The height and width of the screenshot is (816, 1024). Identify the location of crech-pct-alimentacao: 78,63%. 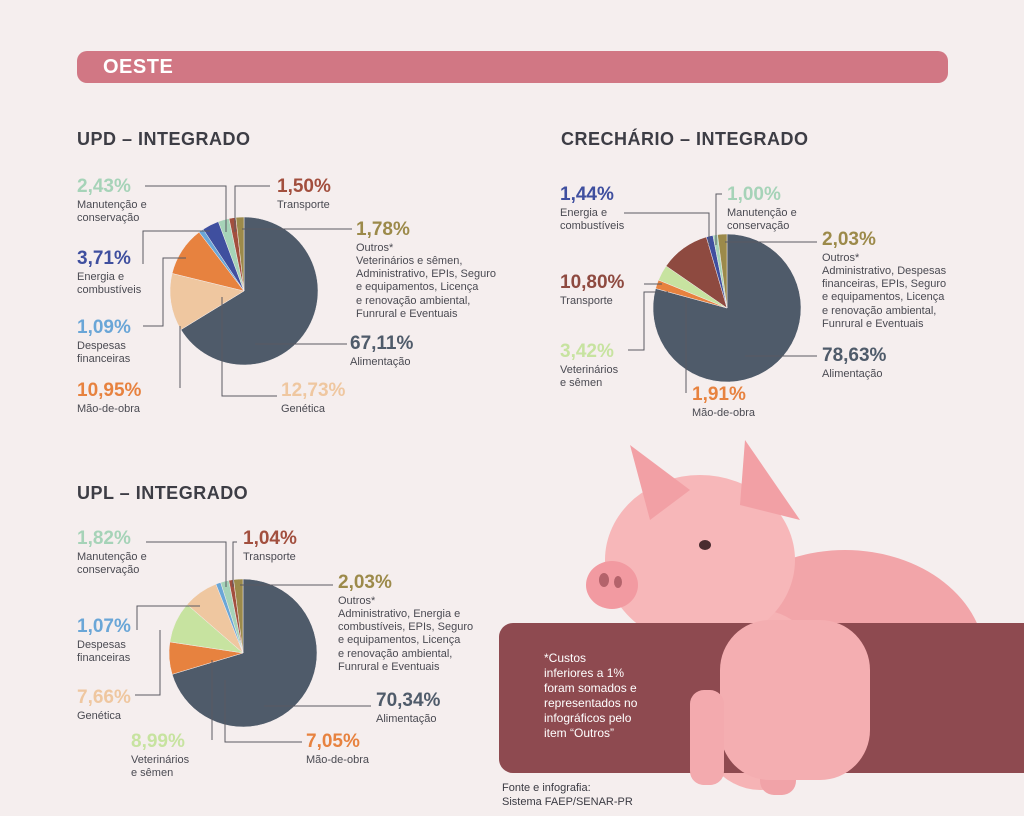
(854, 355).